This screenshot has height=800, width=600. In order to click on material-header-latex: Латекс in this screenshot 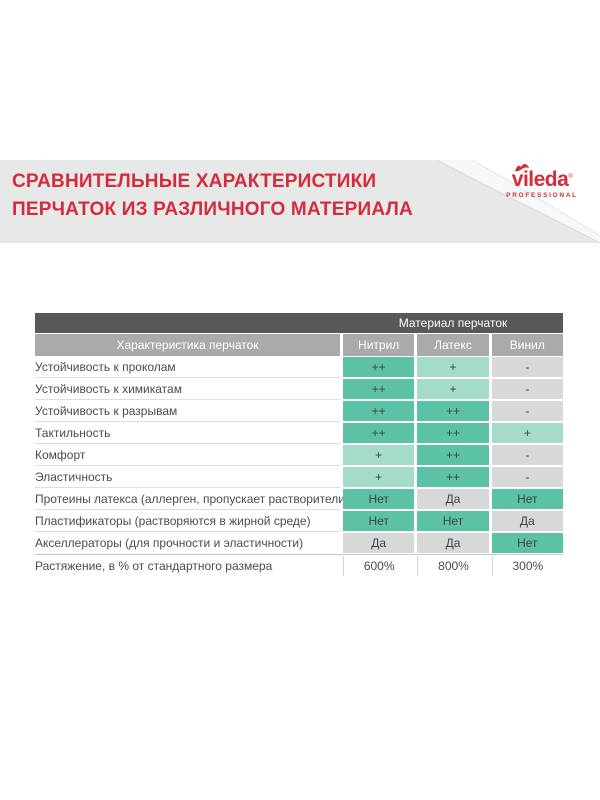, I will do `click(453, 345)`.